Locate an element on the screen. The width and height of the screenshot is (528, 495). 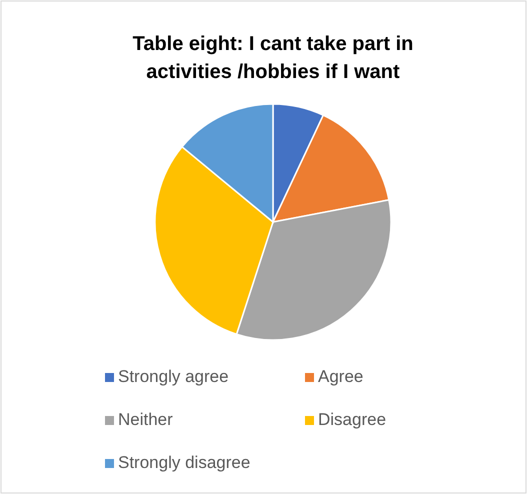
legend-label: Disagree is located at coordinates (352, 419).